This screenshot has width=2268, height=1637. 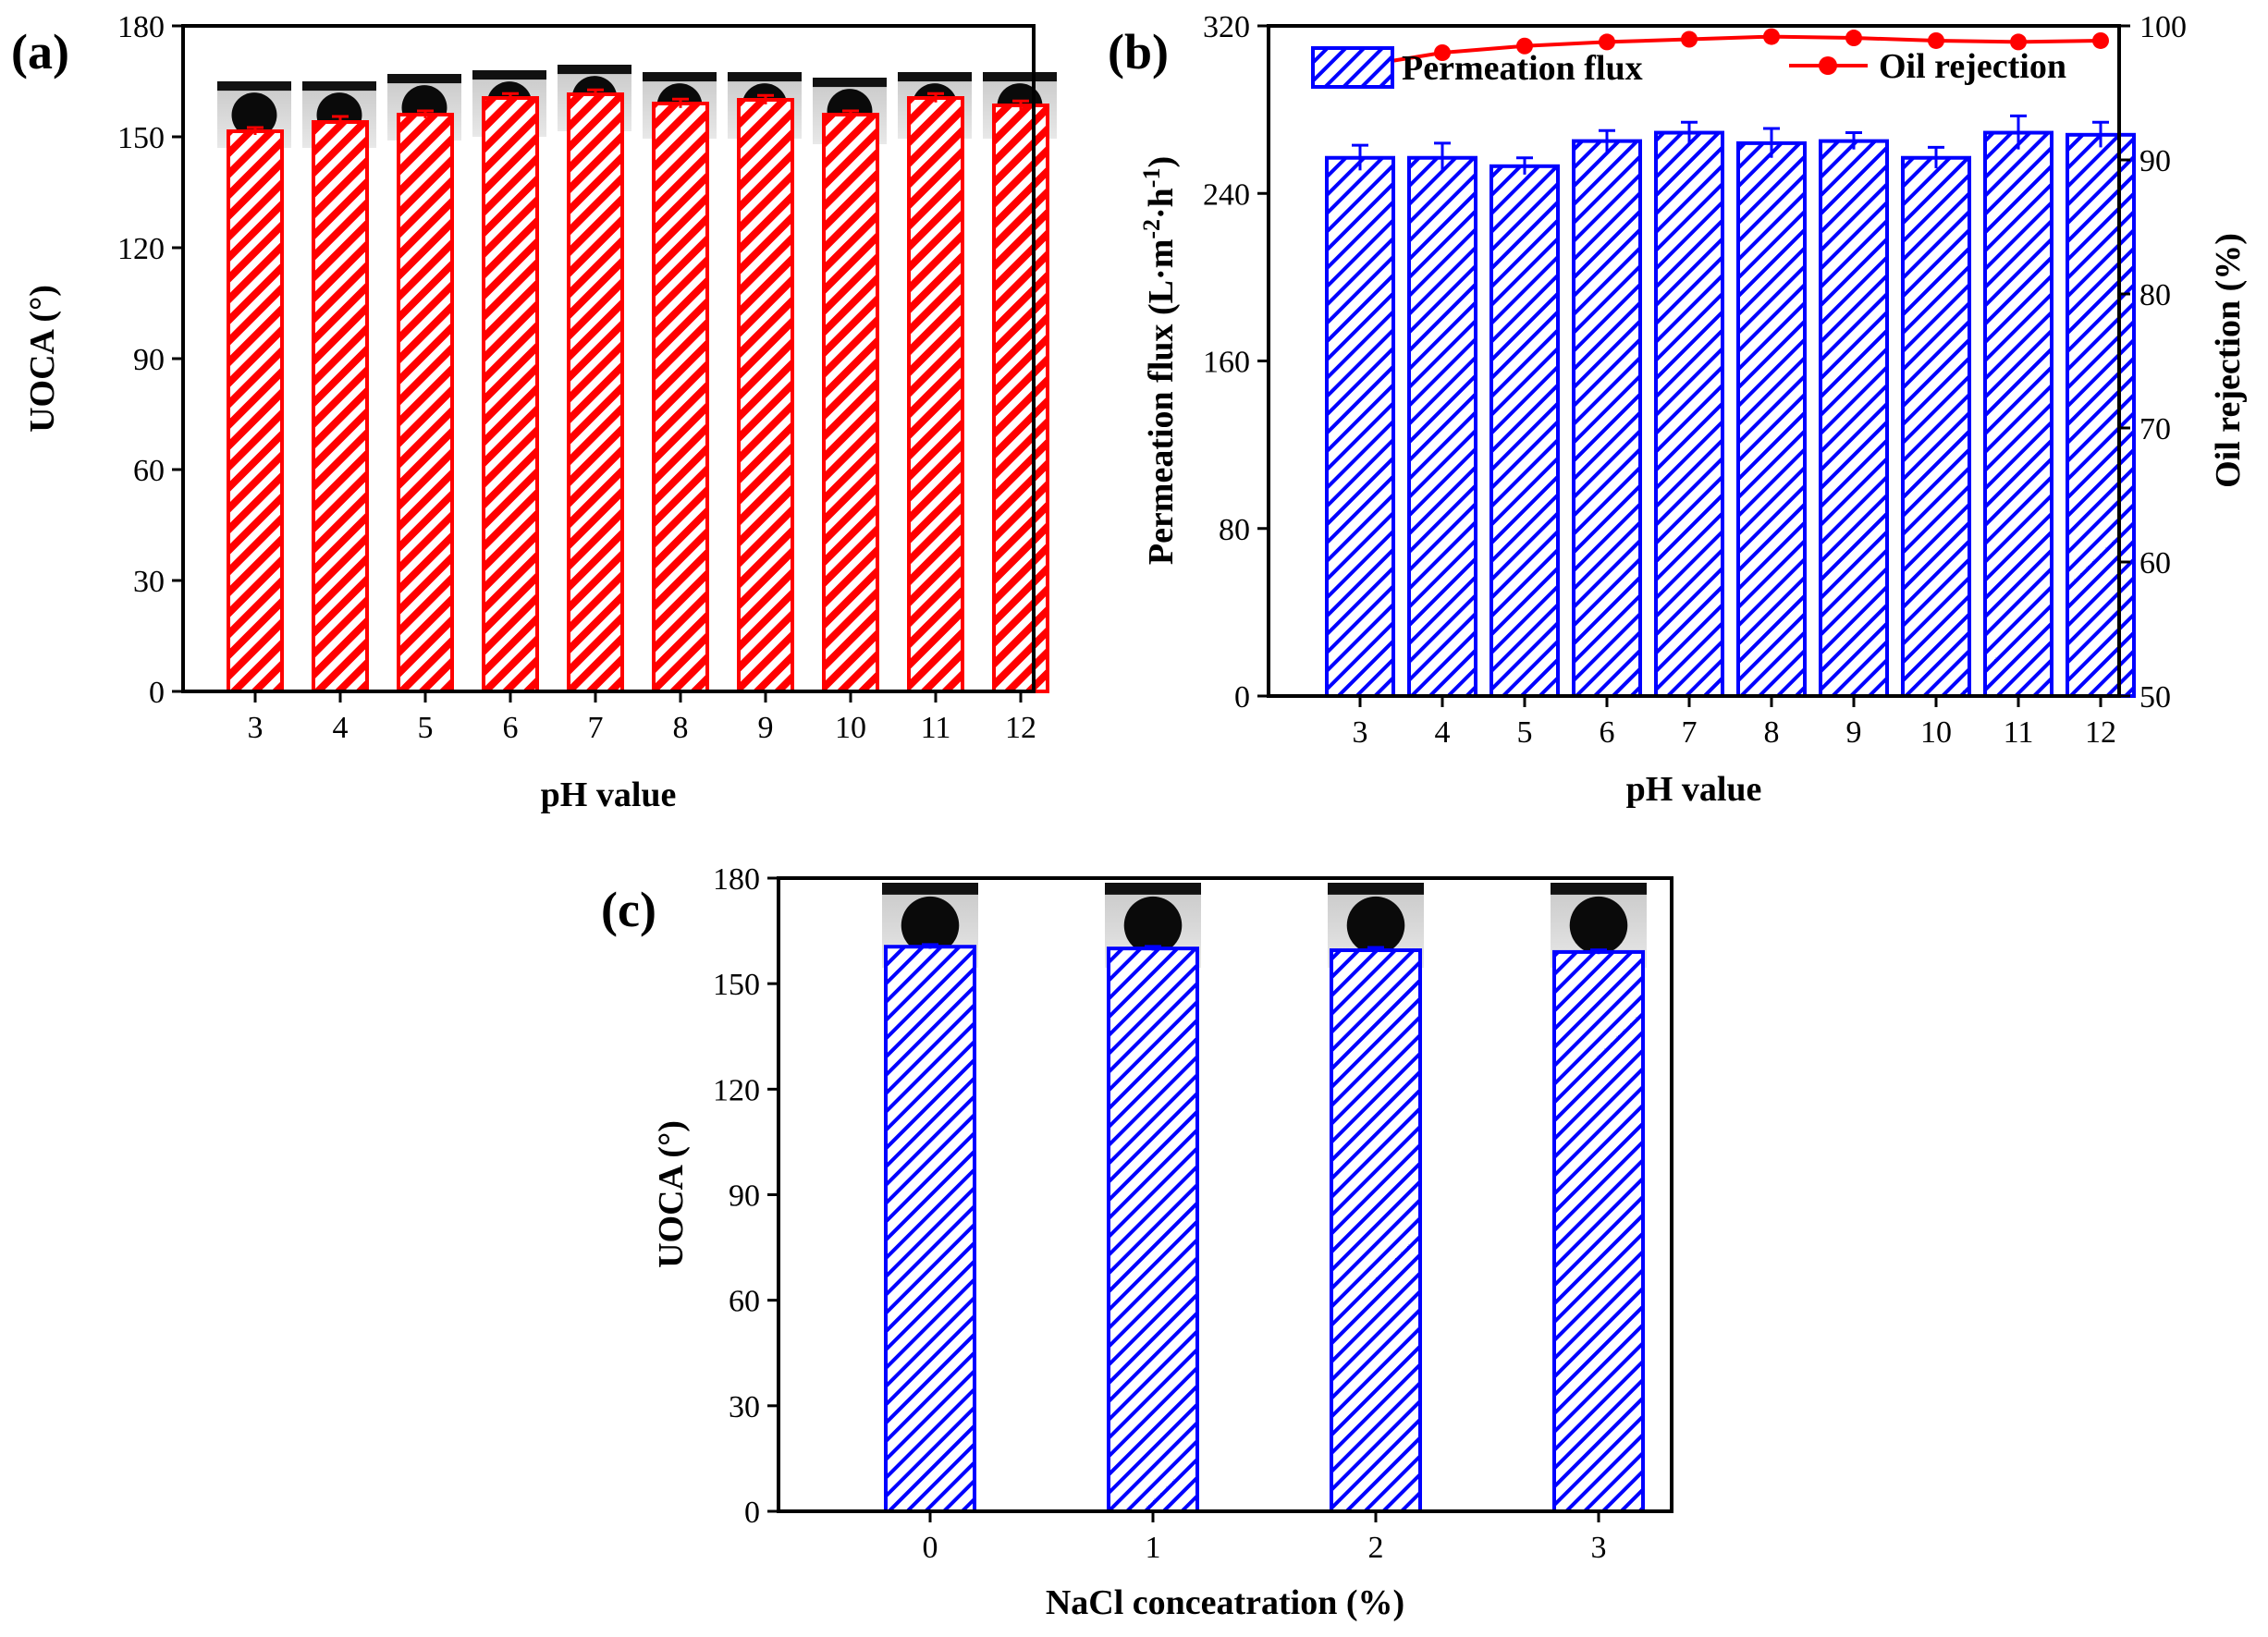 I want to click on b-ytick-label-0: 0, so click(x=1242, y=698).